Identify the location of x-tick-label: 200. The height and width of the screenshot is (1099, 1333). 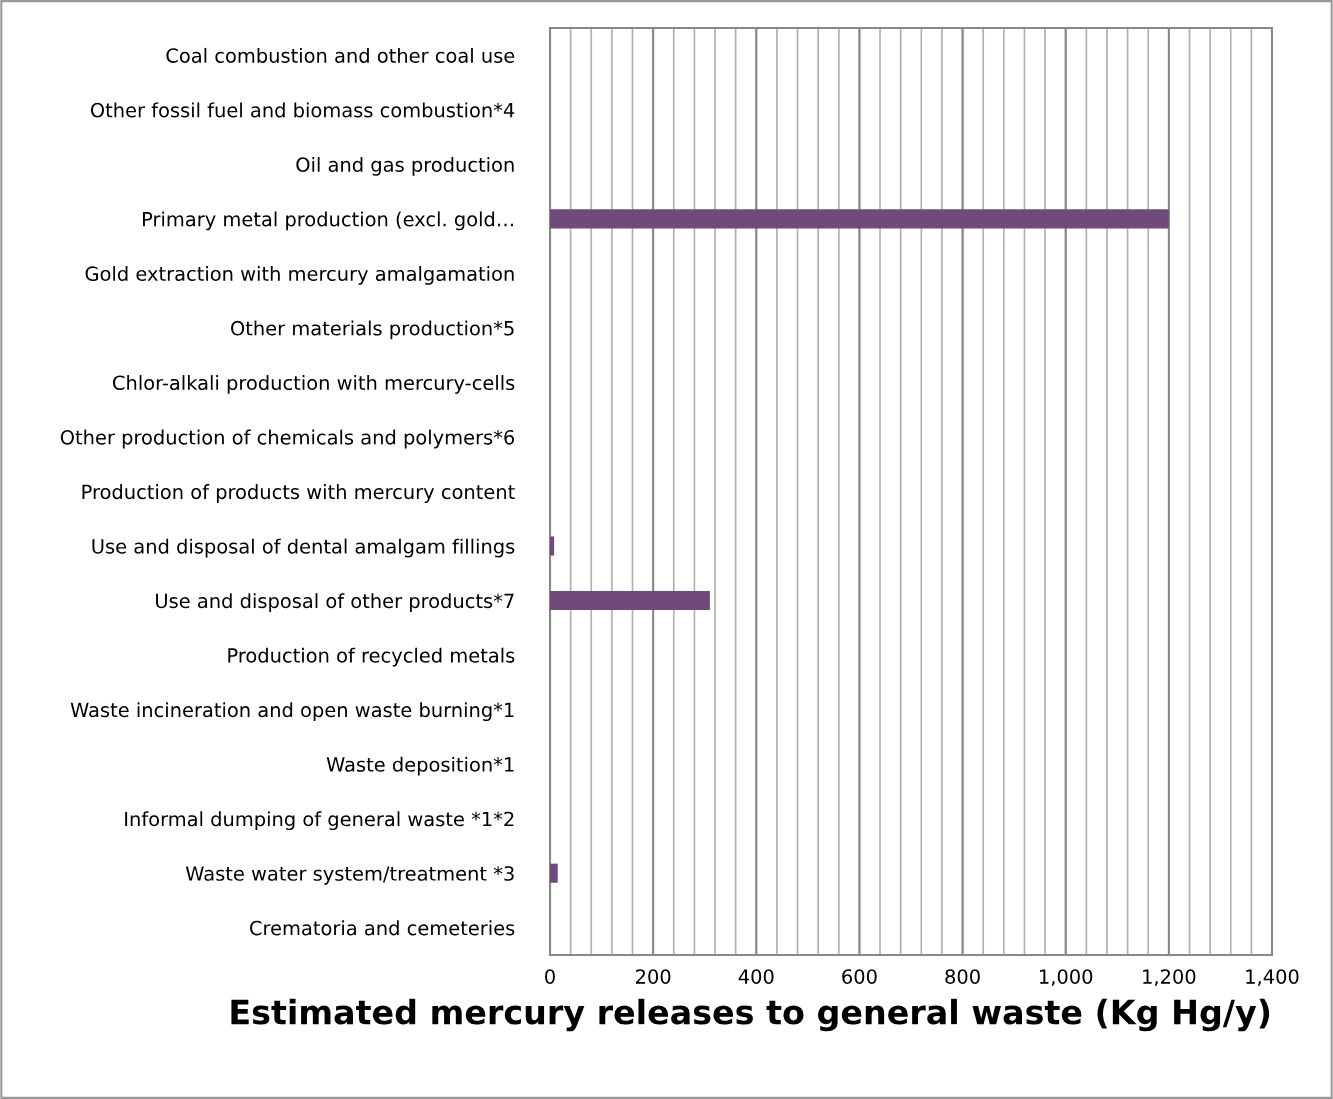
(653, 976).